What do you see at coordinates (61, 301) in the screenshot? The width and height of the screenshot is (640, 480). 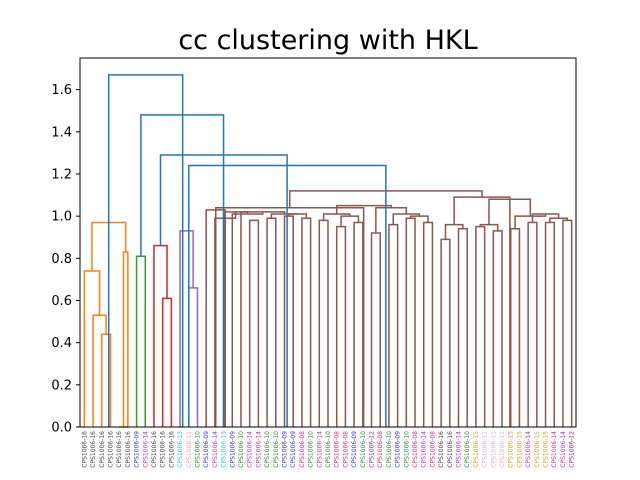 I see `y-tick-label: 0.6` at bounding box center [61, 301].